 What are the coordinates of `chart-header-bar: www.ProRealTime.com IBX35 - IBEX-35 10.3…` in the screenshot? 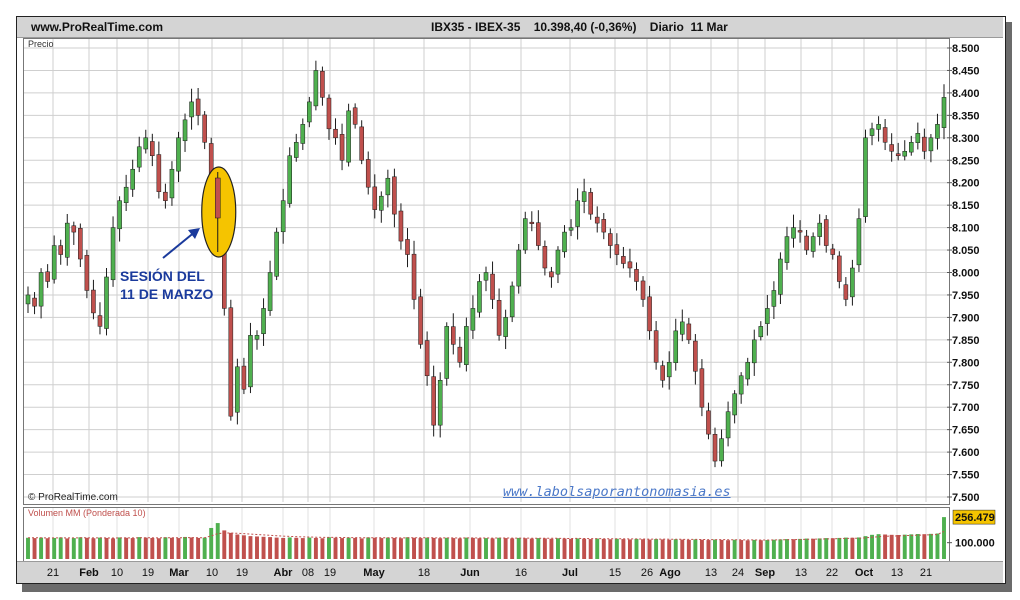 It's located at (510, 27).